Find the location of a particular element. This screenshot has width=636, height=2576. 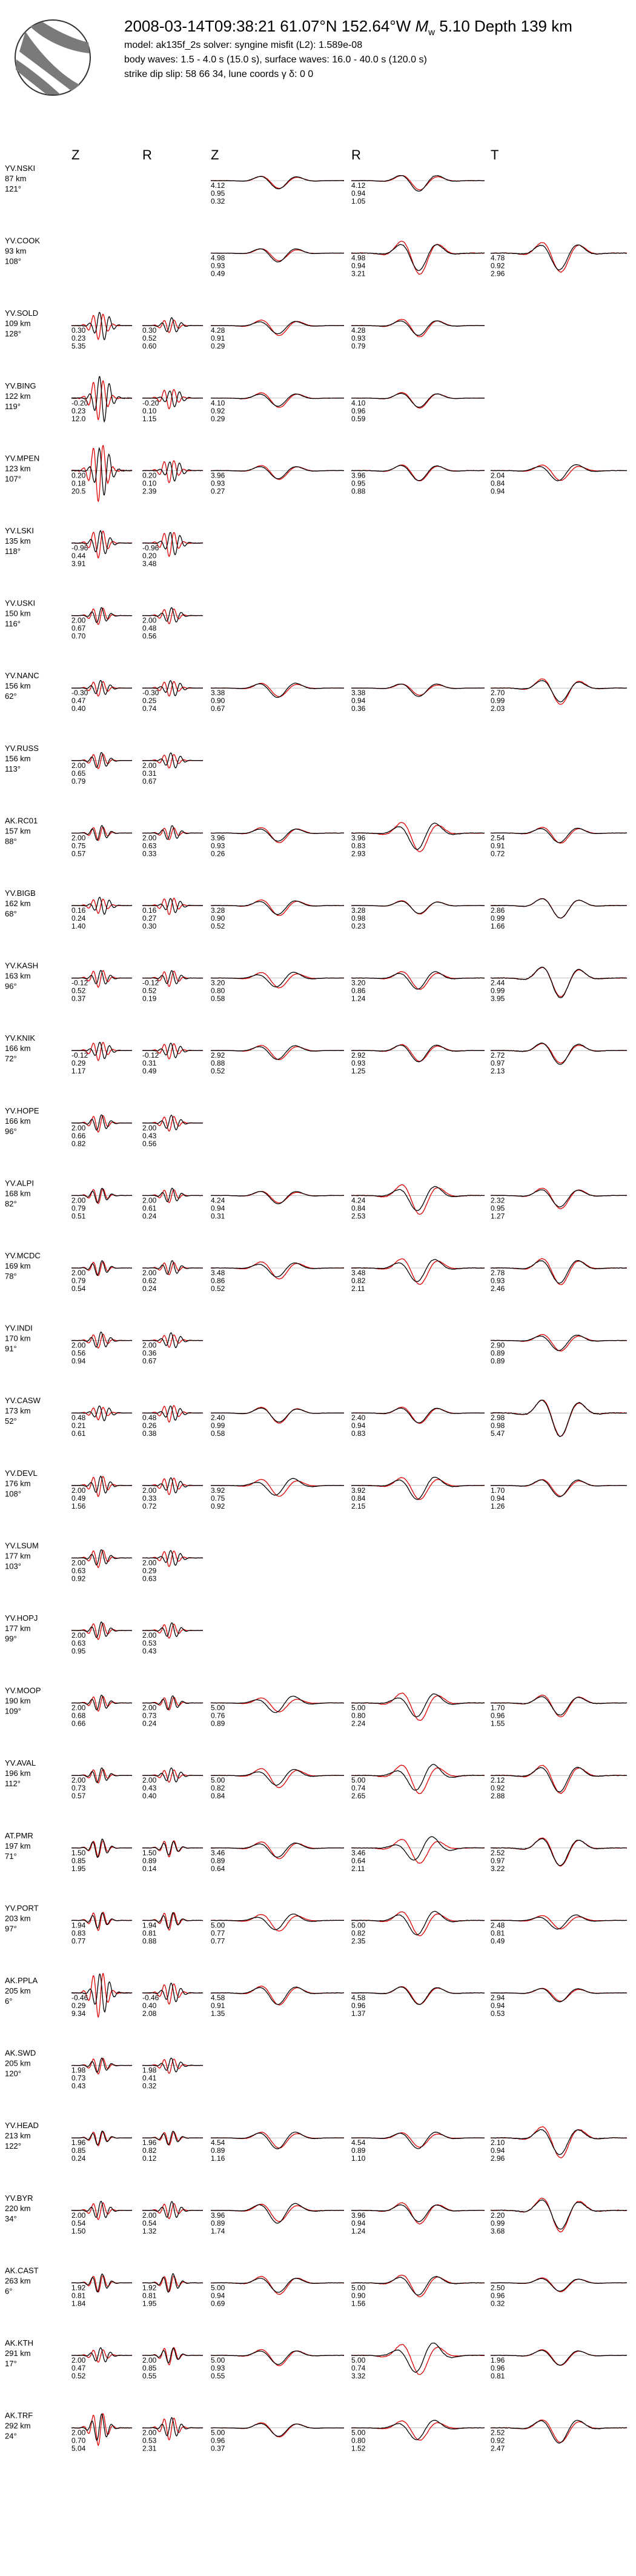

station-dist-label: 169 km is located at coordinates (18, 1265).